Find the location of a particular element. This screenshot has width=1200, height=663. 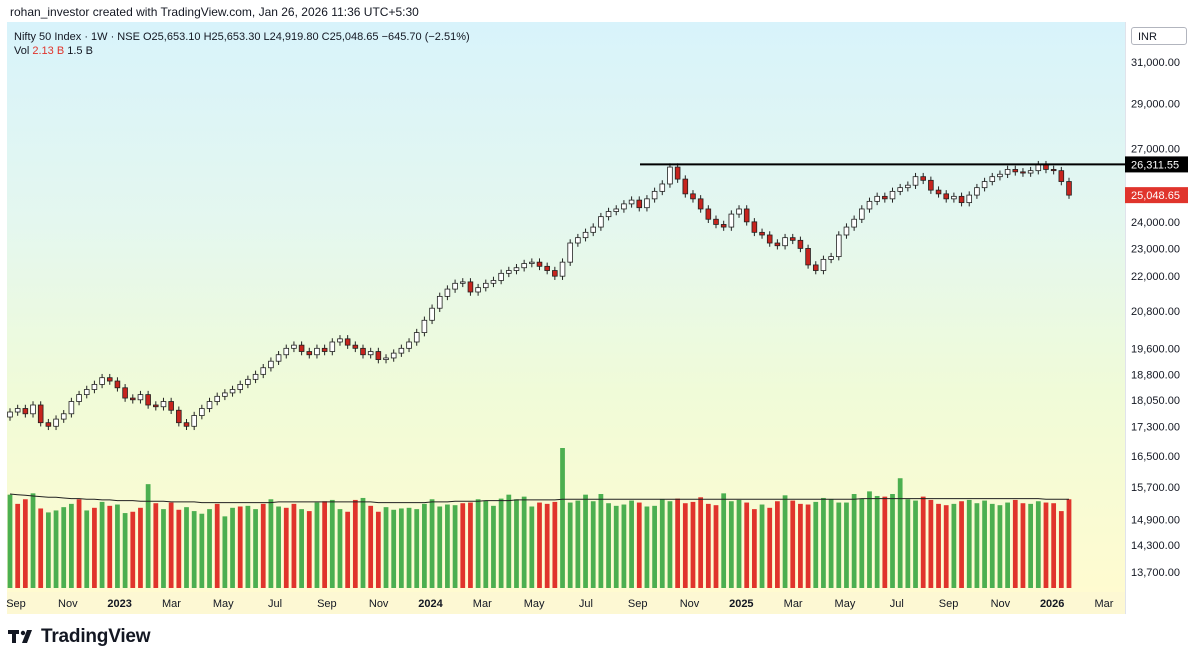

volume-value: 2.13 B is located at coordinates (48, 51).